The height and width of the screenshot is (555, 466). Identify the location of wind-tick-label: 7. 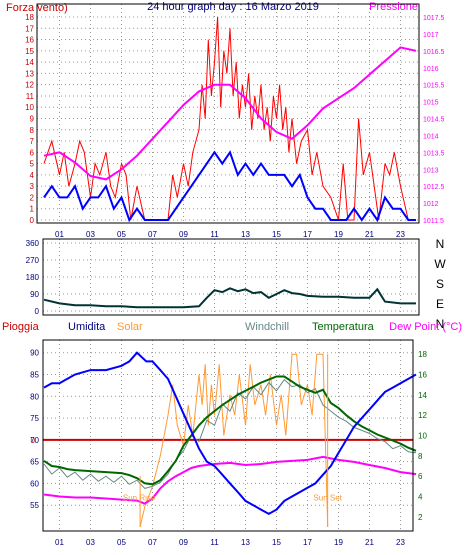
(32, 141).